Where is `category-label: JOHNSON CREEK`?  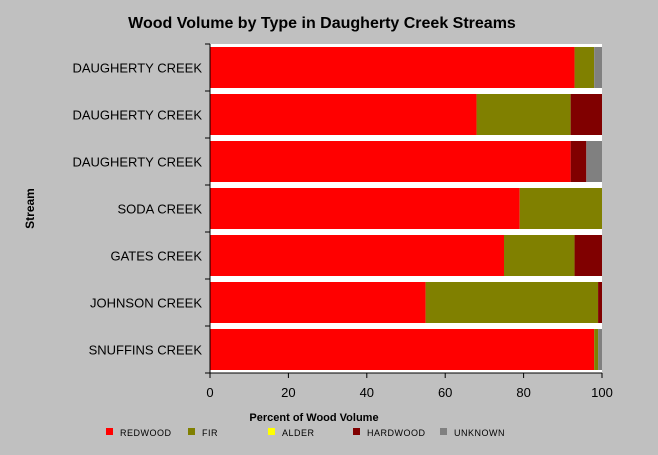 category-label: JOHNSON CREEK is located at coordinates (146, 303).